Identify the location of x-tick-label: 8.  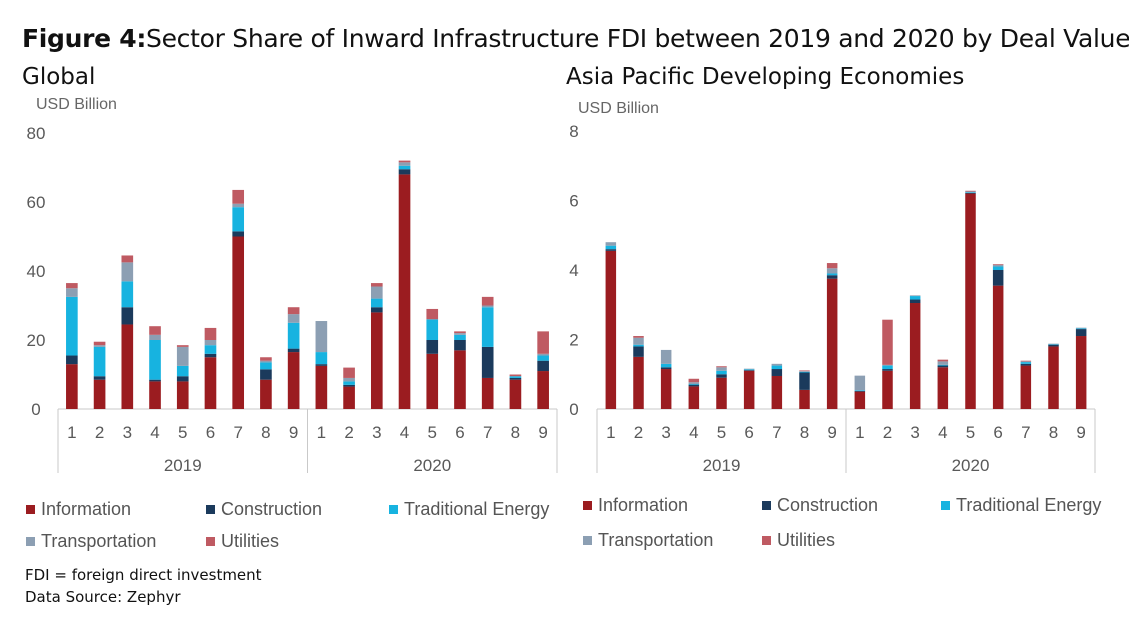
(804, 432).